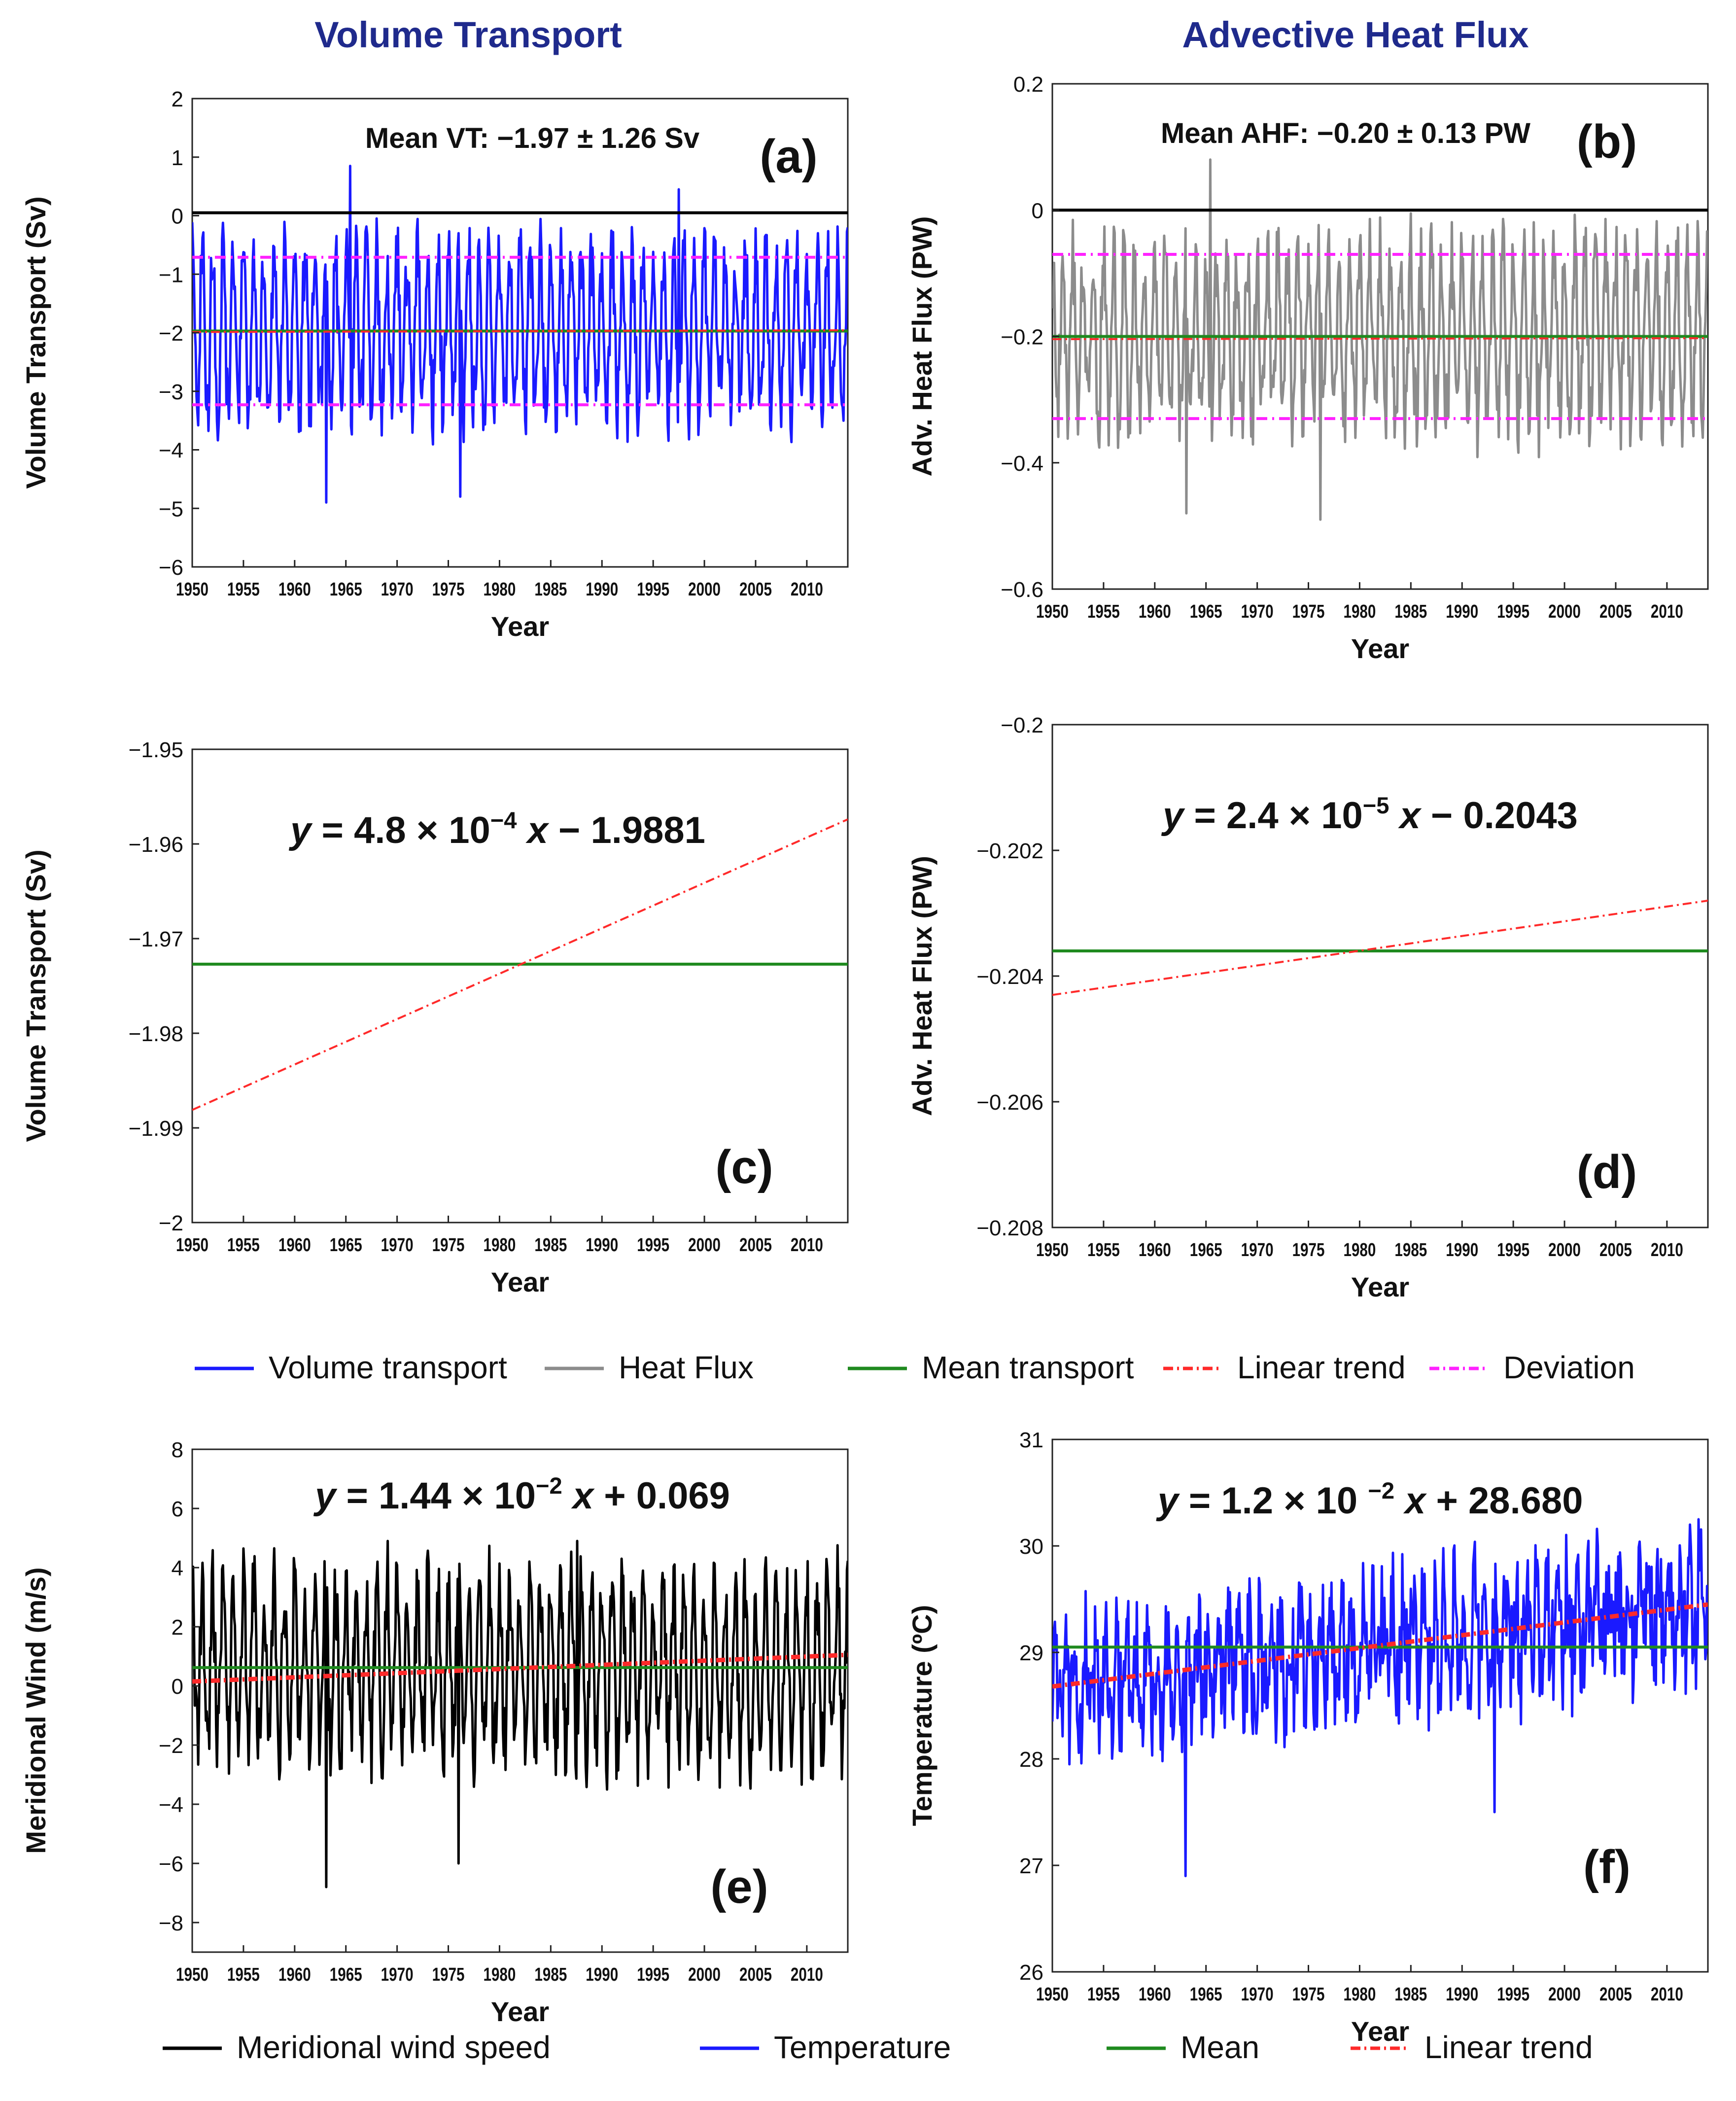 The height and width of the screenshot is (2101, 1736). What do you see at coordinates (171, 1923) in the screenshot?
I see `y-tick-label: −8` at bounding box center [171, 1923].